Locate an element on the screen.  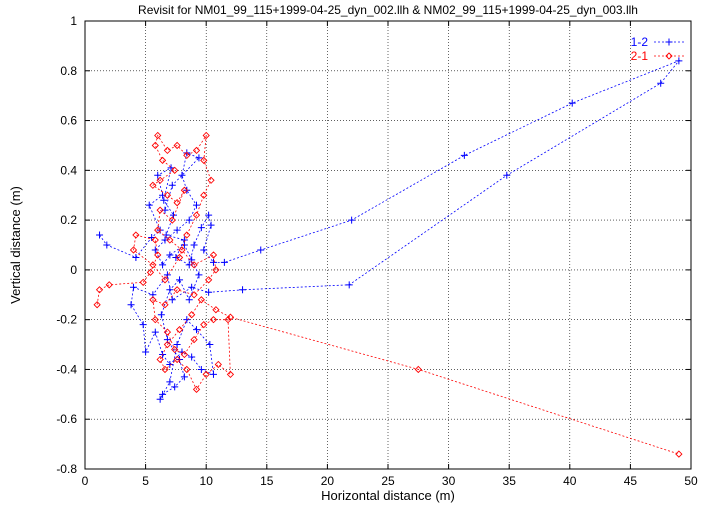
x-tick-label: 50 is located at coordinates (691, 481).